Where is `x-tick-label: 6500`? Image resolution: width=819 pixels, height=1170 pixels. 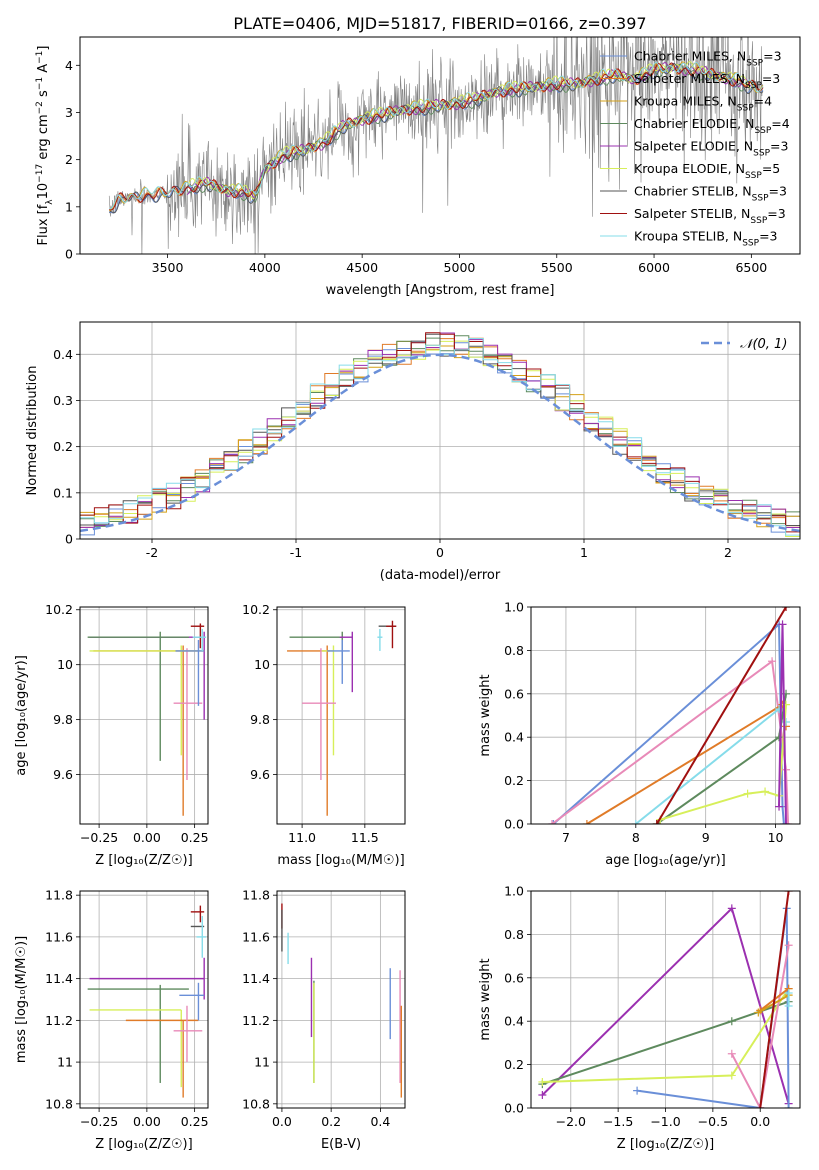
x-tick-label: 6500 is located at coordinates (751, 267).